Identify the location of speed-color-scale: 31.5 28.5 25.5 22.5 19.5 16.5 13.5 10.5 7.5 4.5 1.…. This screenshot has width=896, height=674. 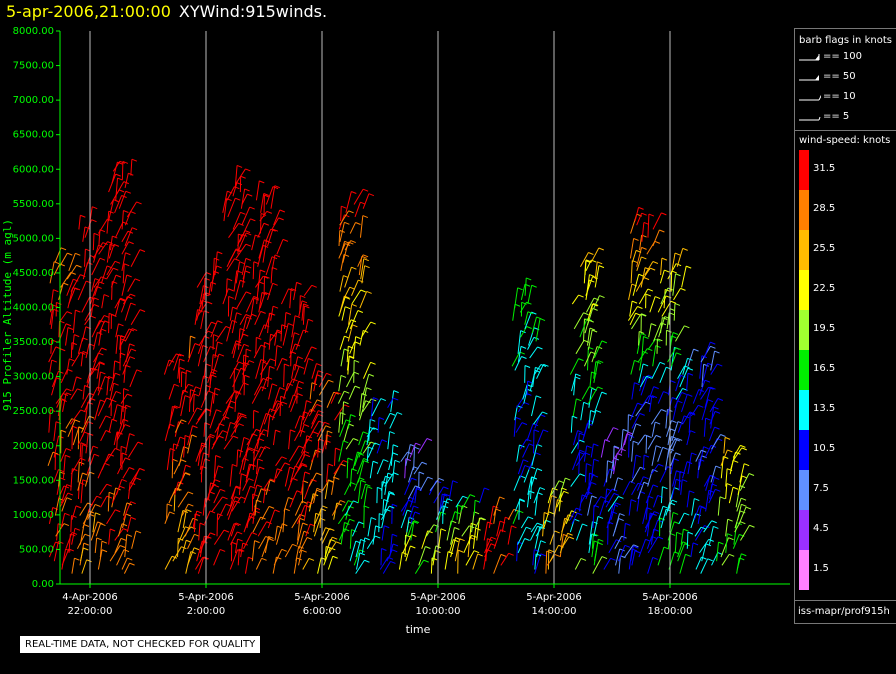
(845, 368).